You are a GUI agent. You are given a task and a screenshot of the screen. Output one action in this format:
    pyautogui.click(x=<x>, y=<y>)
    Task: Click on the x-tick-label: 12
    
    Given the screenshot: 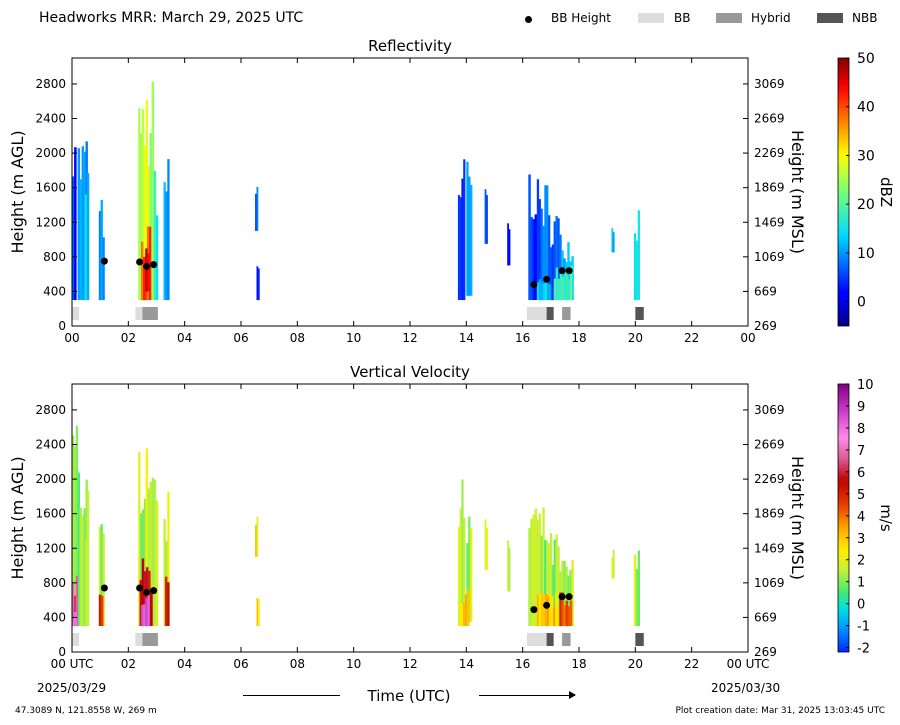 What is the action you would take?
    pyautogui.click(x=409, y=338)
    